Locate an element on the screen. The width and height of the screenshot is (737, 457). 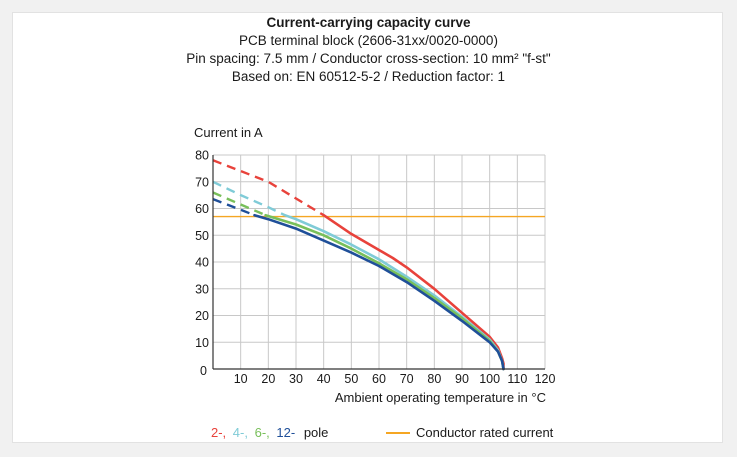
chart-title: Current-carrying capacity curve is located at coordinates (368, 22).